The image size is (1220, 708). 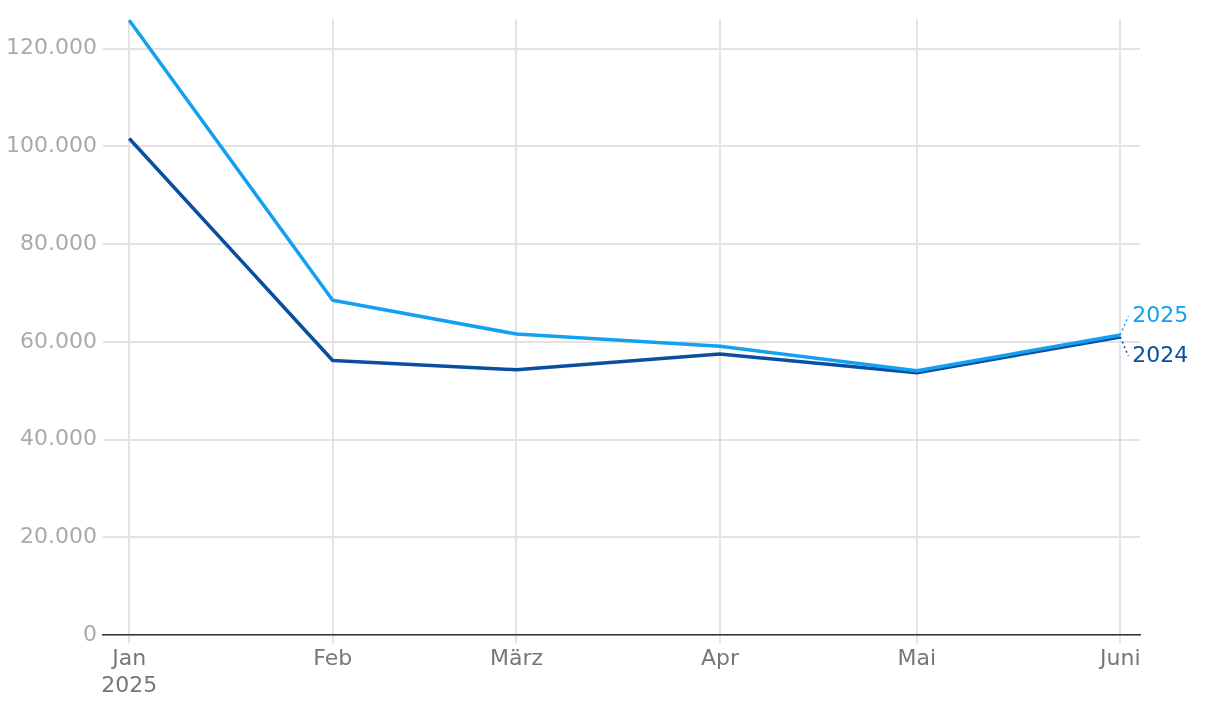 What do you see at coordinates (58, 340) in the screenshot?
I see `y-tick-label: 60.000` at bounding box center [58, 340].